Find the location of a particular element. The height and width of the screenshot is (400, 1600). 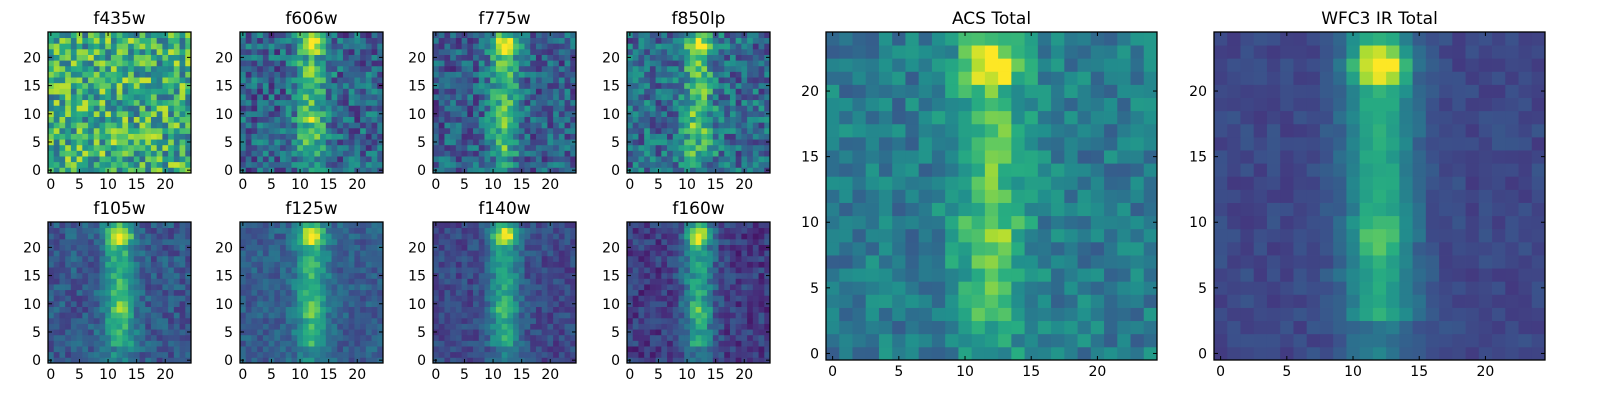

y-tick-label: 0 is located at coordinates (615, 171).